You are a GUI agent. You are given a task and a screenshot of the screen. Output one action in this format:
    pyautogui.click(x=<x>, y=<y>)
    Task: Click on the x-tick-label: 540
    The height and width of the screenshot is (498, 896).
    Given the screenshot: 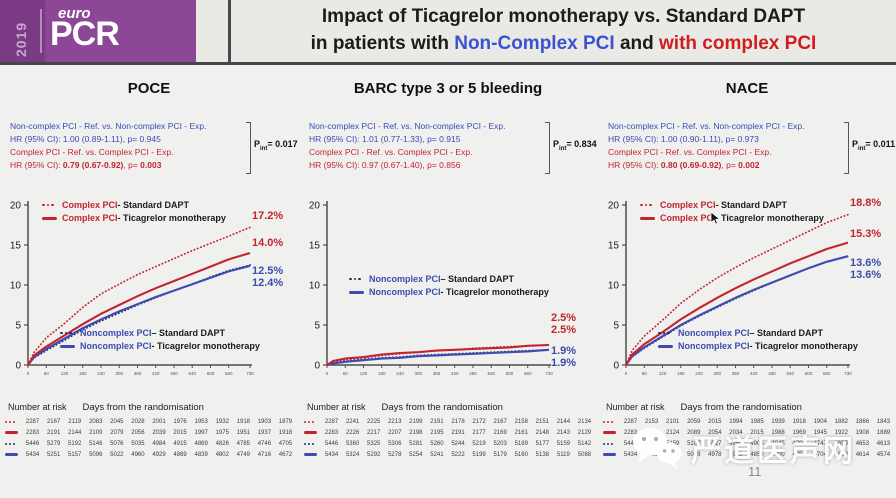 What is the action you would take?
    pyautogui.click(x=192, y=373)
    